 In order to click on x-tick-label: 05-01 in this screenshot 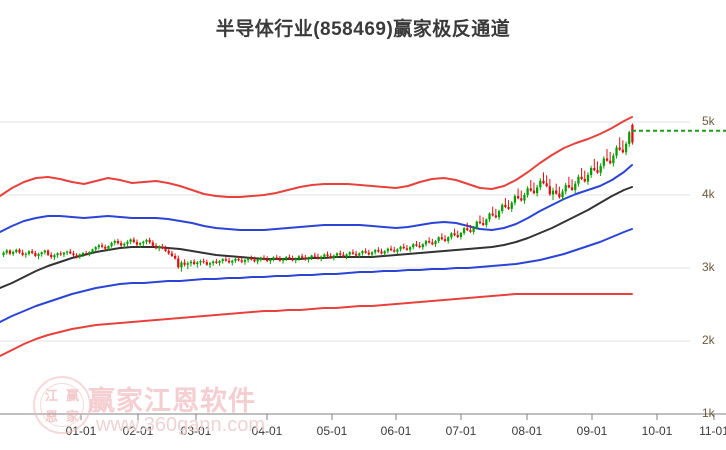, I will do `click(332, 431)`.